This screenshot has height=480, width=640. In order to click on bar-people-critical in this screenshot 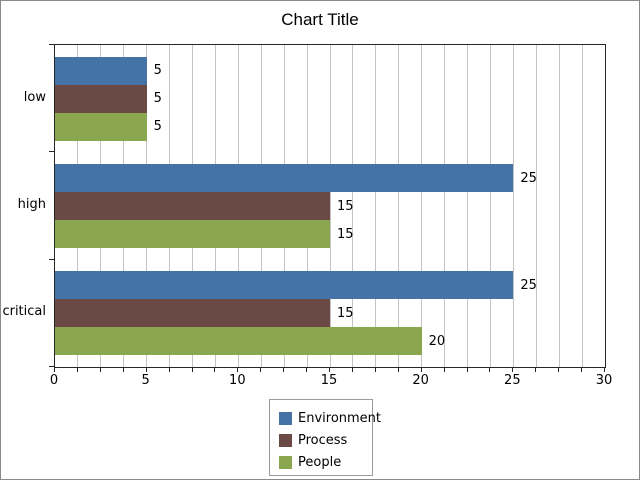, I will do `click(238, 341)`.